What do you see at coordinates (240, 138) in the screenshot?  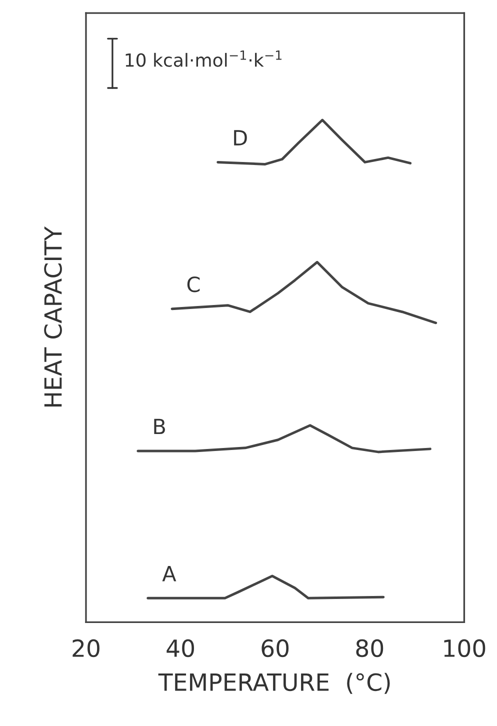 I see `series-label: D` at bounding box center [240, 138].